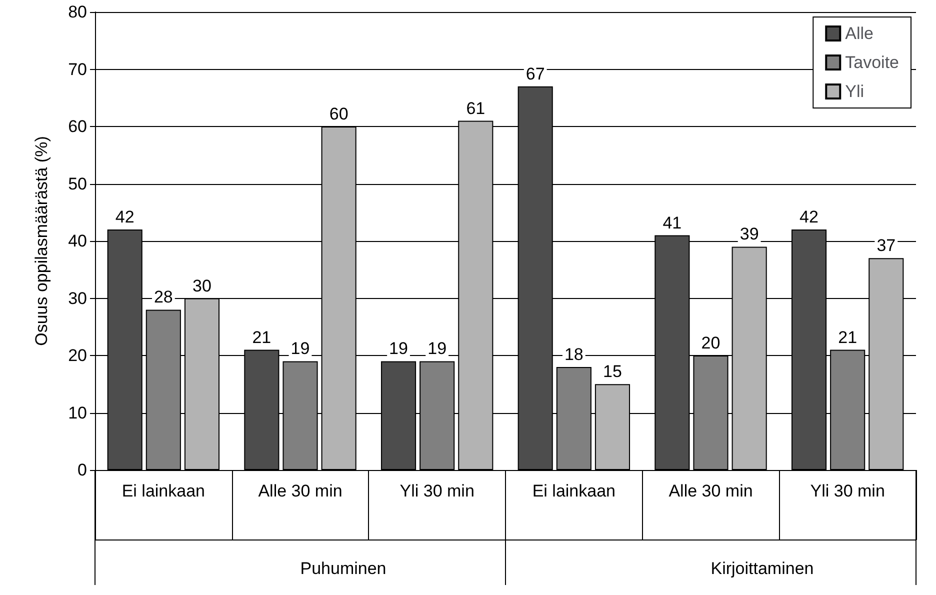 This screenshot has width=936, height=595. I want to click on data-label: 67, so click(535, 74).